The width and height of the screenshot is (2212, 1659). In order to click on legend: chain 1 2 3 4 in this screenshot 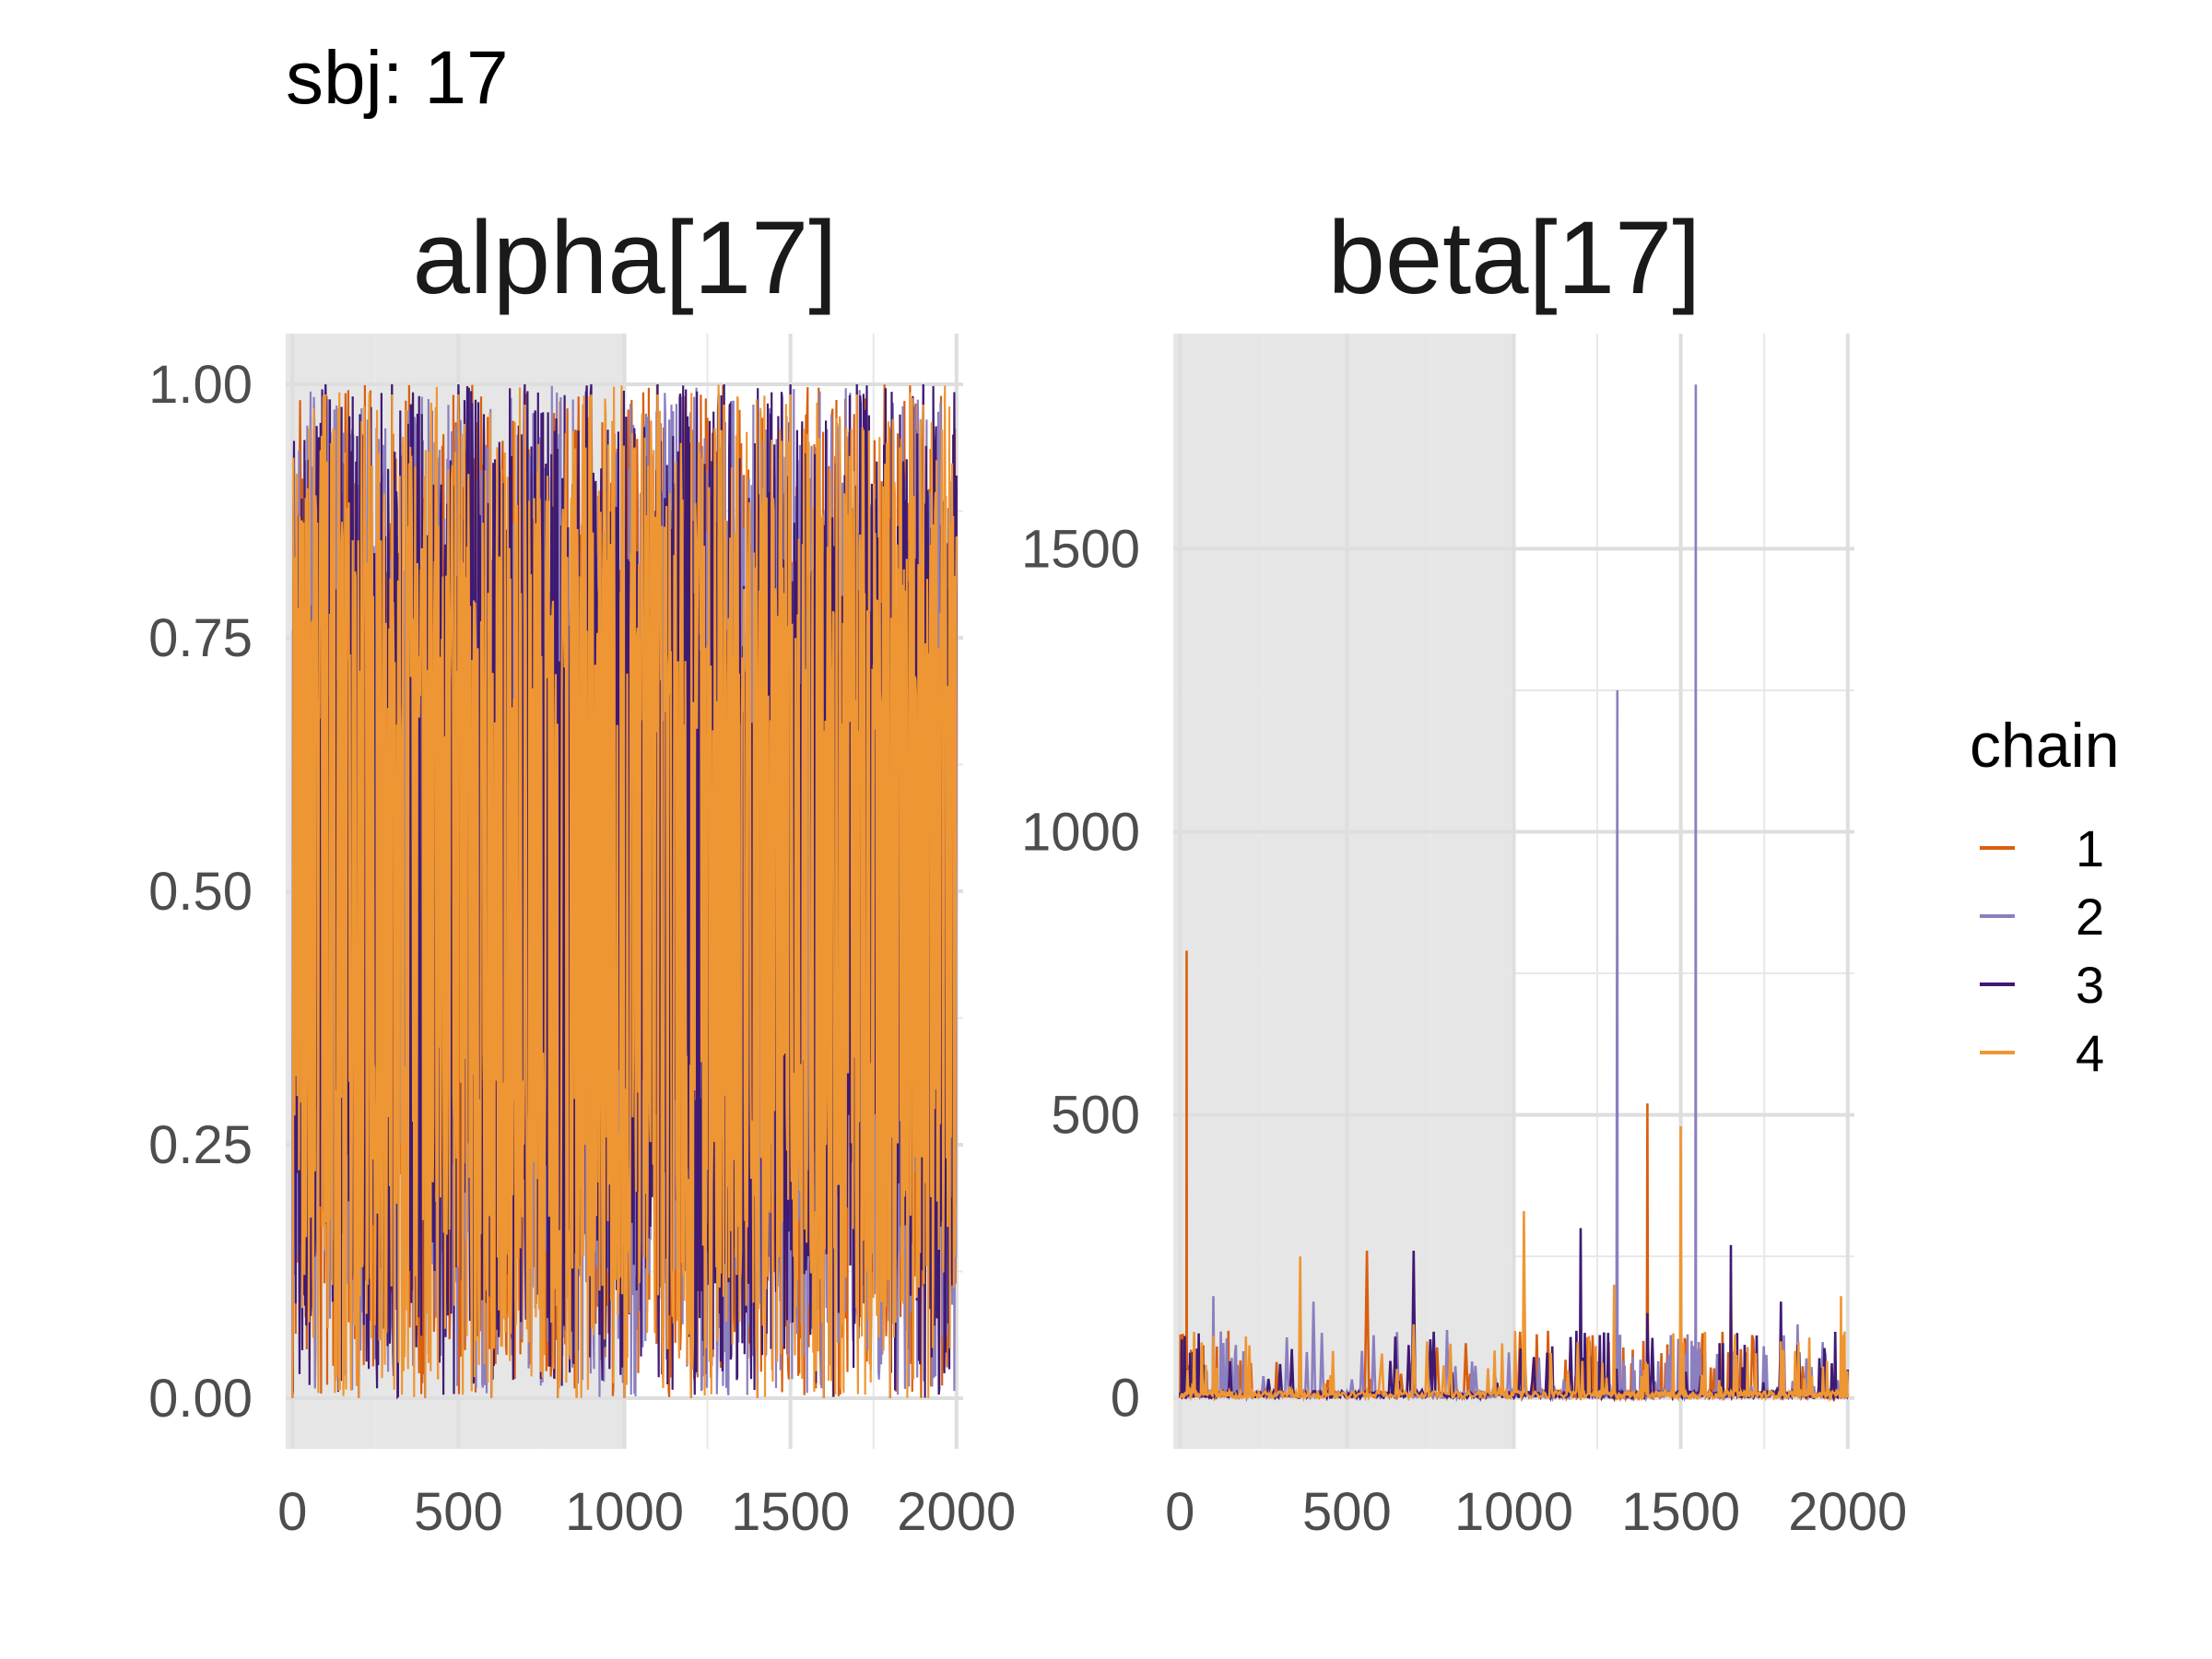, I will do `click(2045, 896)`.